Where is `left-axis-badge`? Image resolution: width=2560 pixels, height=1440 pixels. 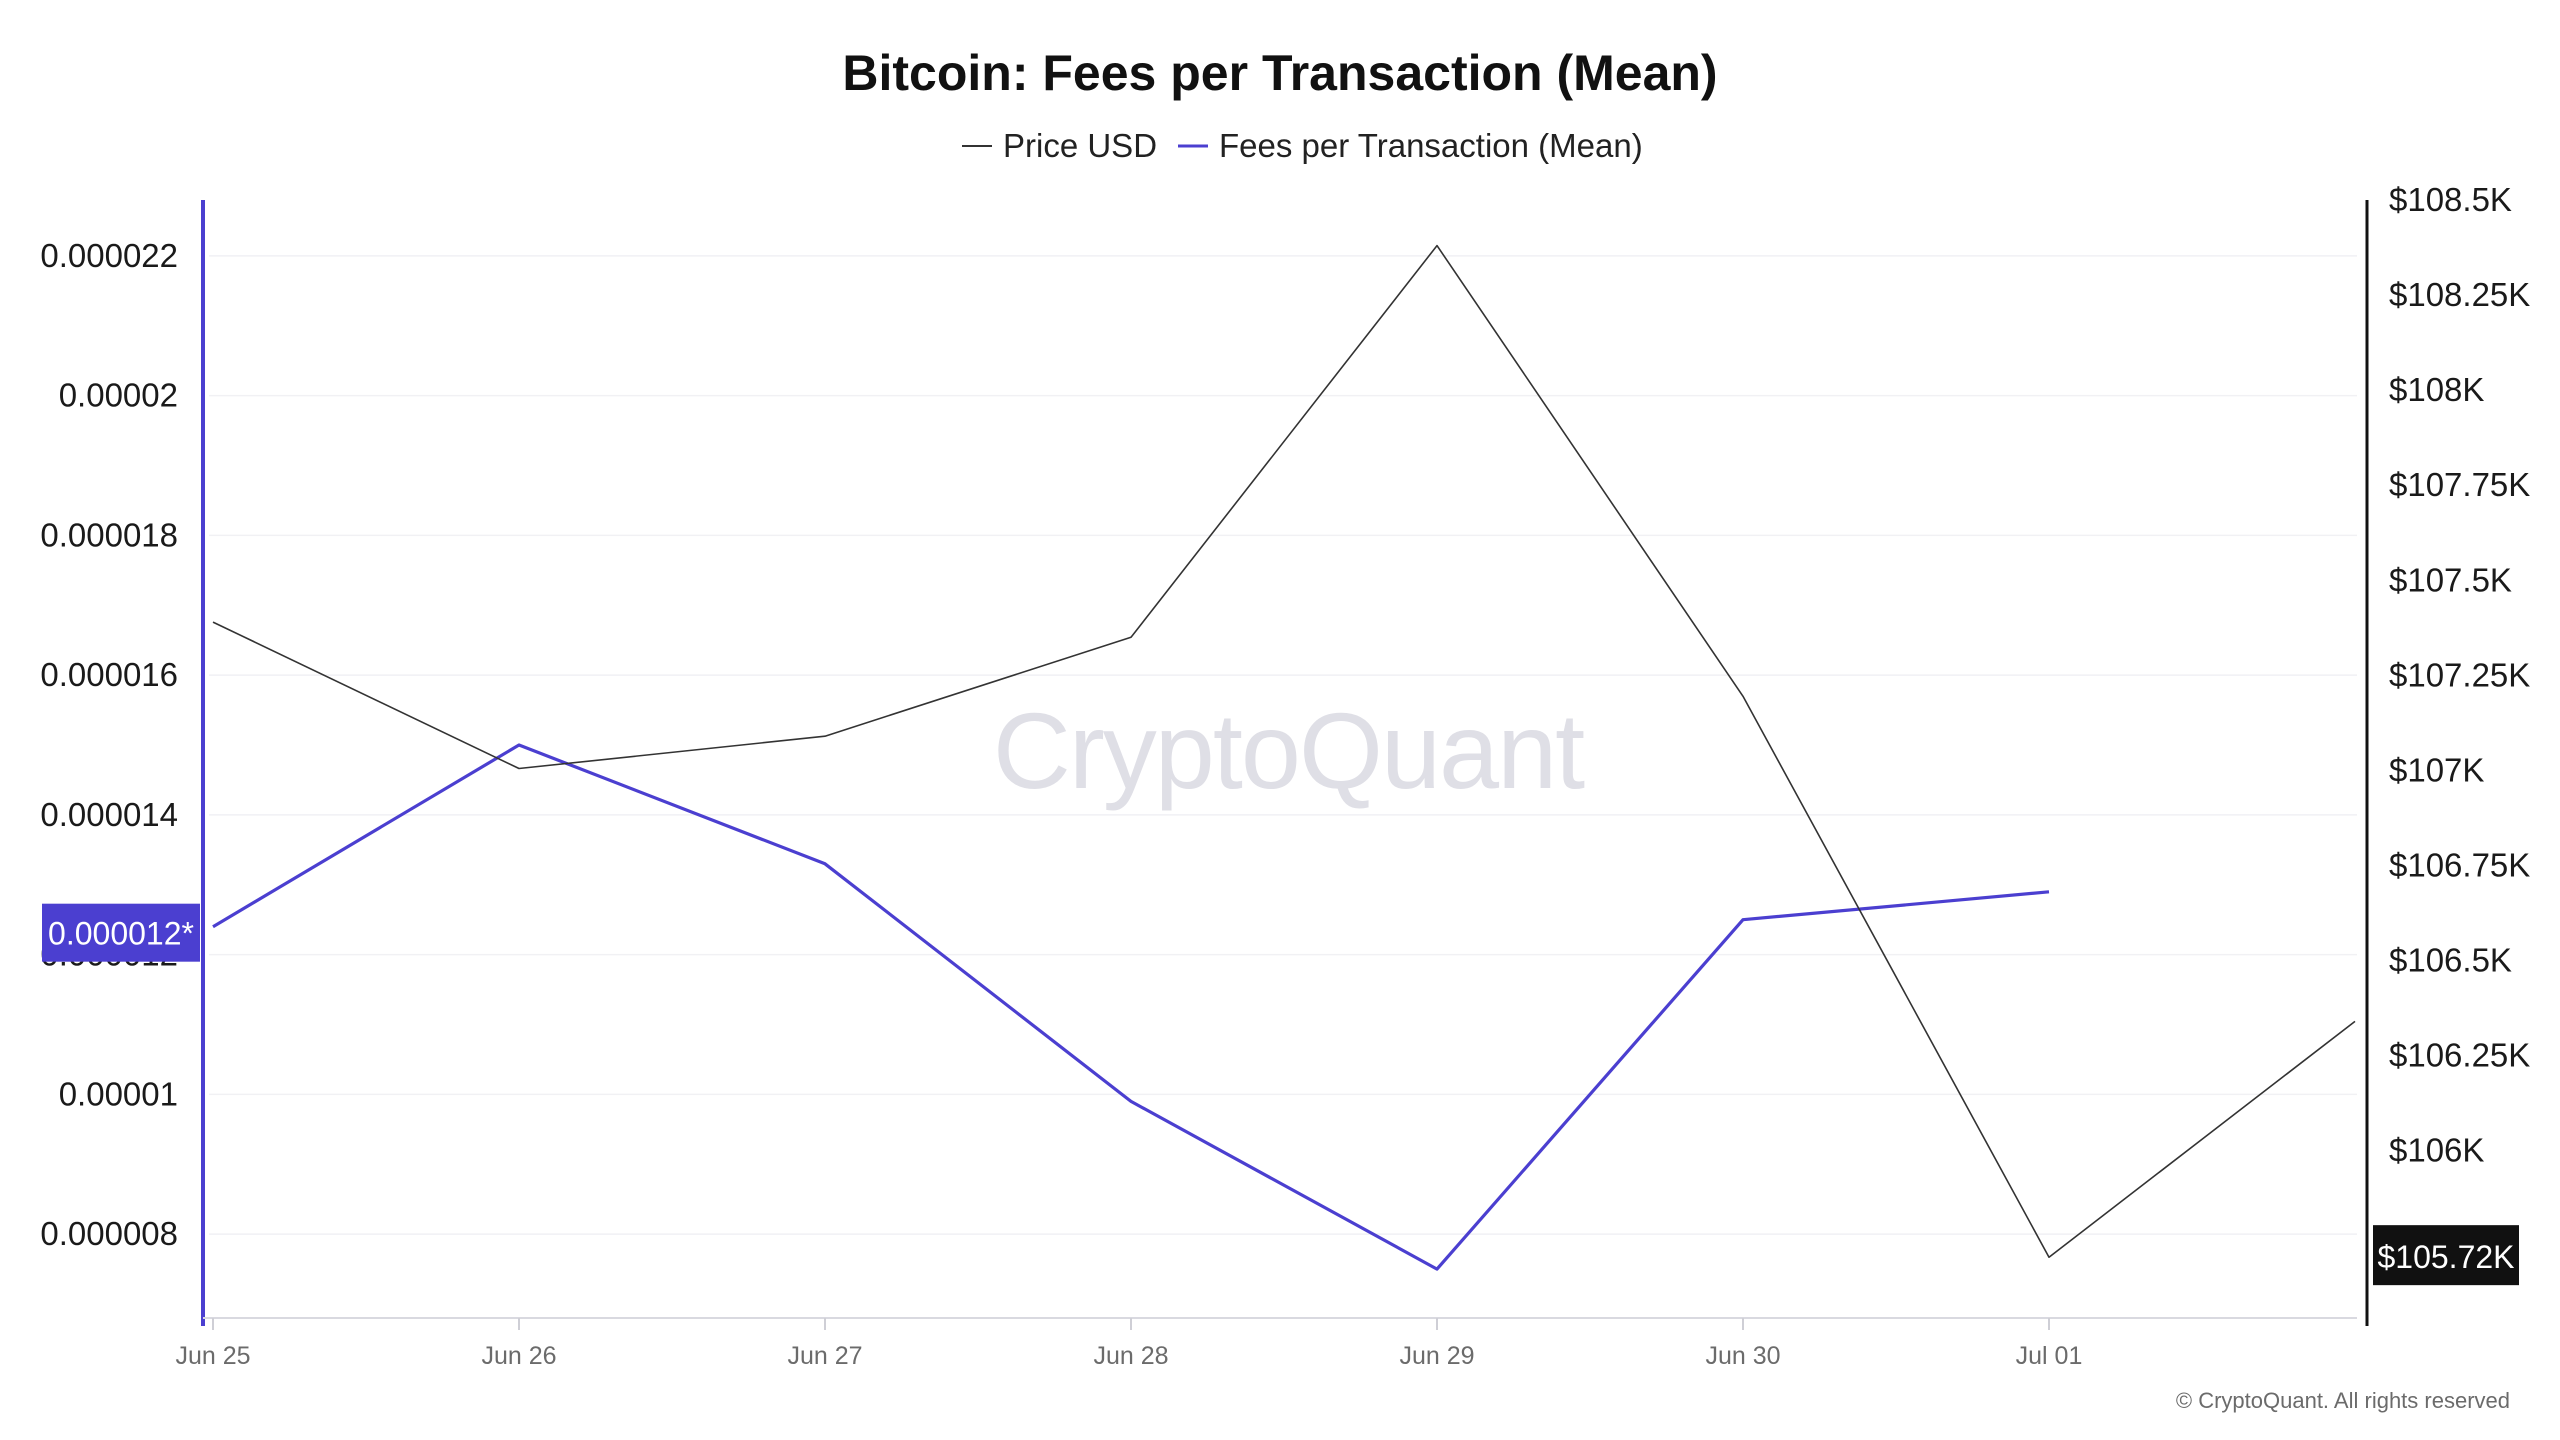
left-axis-badge is located at coordinates (121, 932).